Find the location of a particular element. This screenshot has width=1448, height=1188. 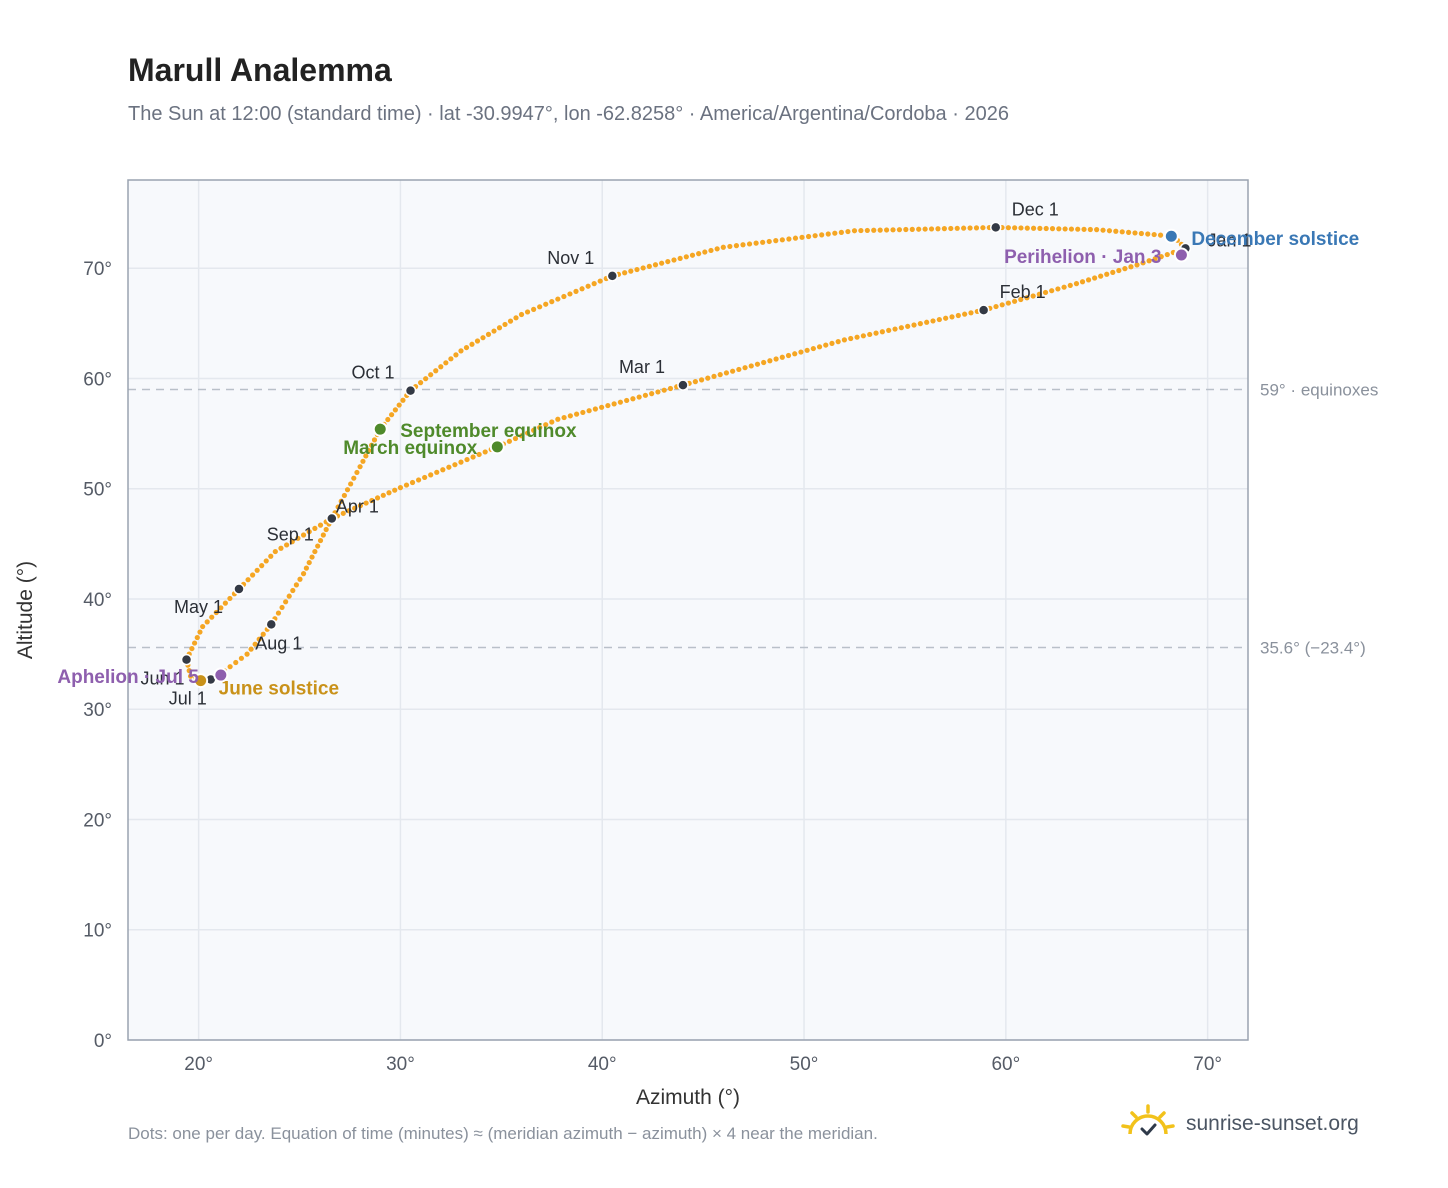

chart-title: Marull Analemma is located at coordinates (260, 70).